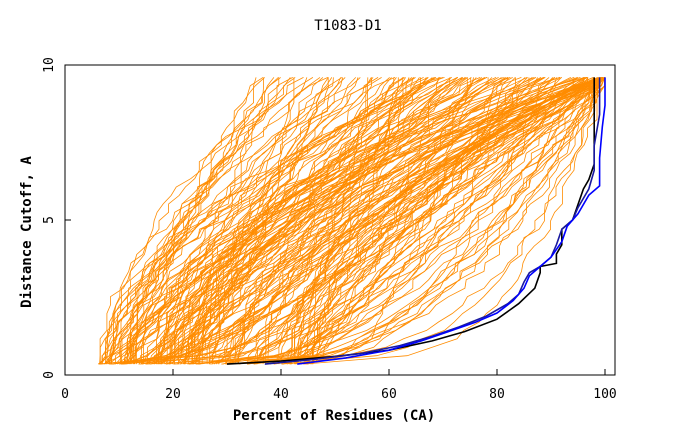 The height and width of the screenshot is (444, 680). What do you see at coordinates (49, 375) in the screenshot?
I see `y-tick-label: 0` at bounding box center [49, 375].